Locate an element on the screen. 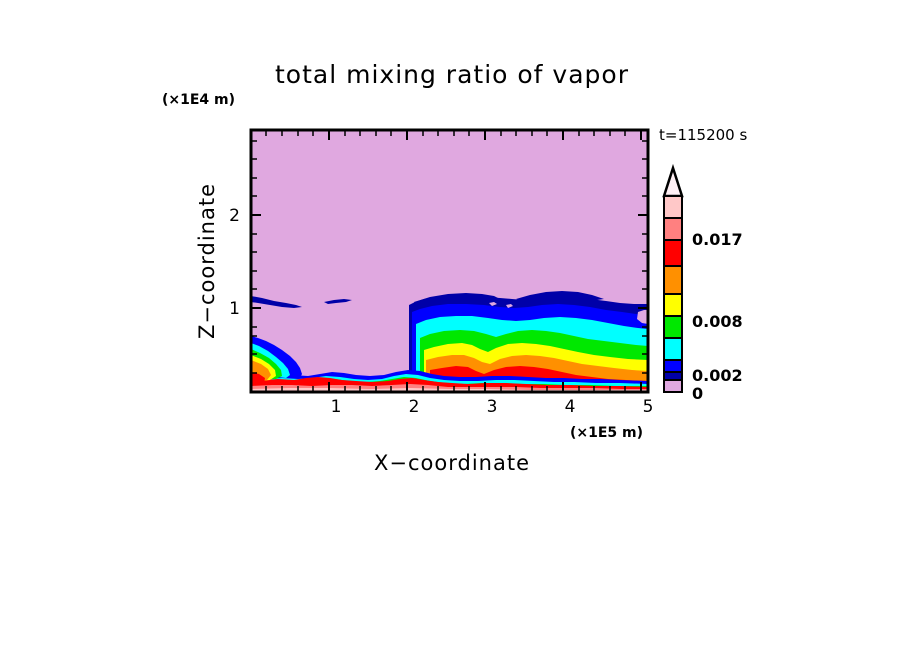  x-tick-label-2: 2 is located at coordinates (414, 407).